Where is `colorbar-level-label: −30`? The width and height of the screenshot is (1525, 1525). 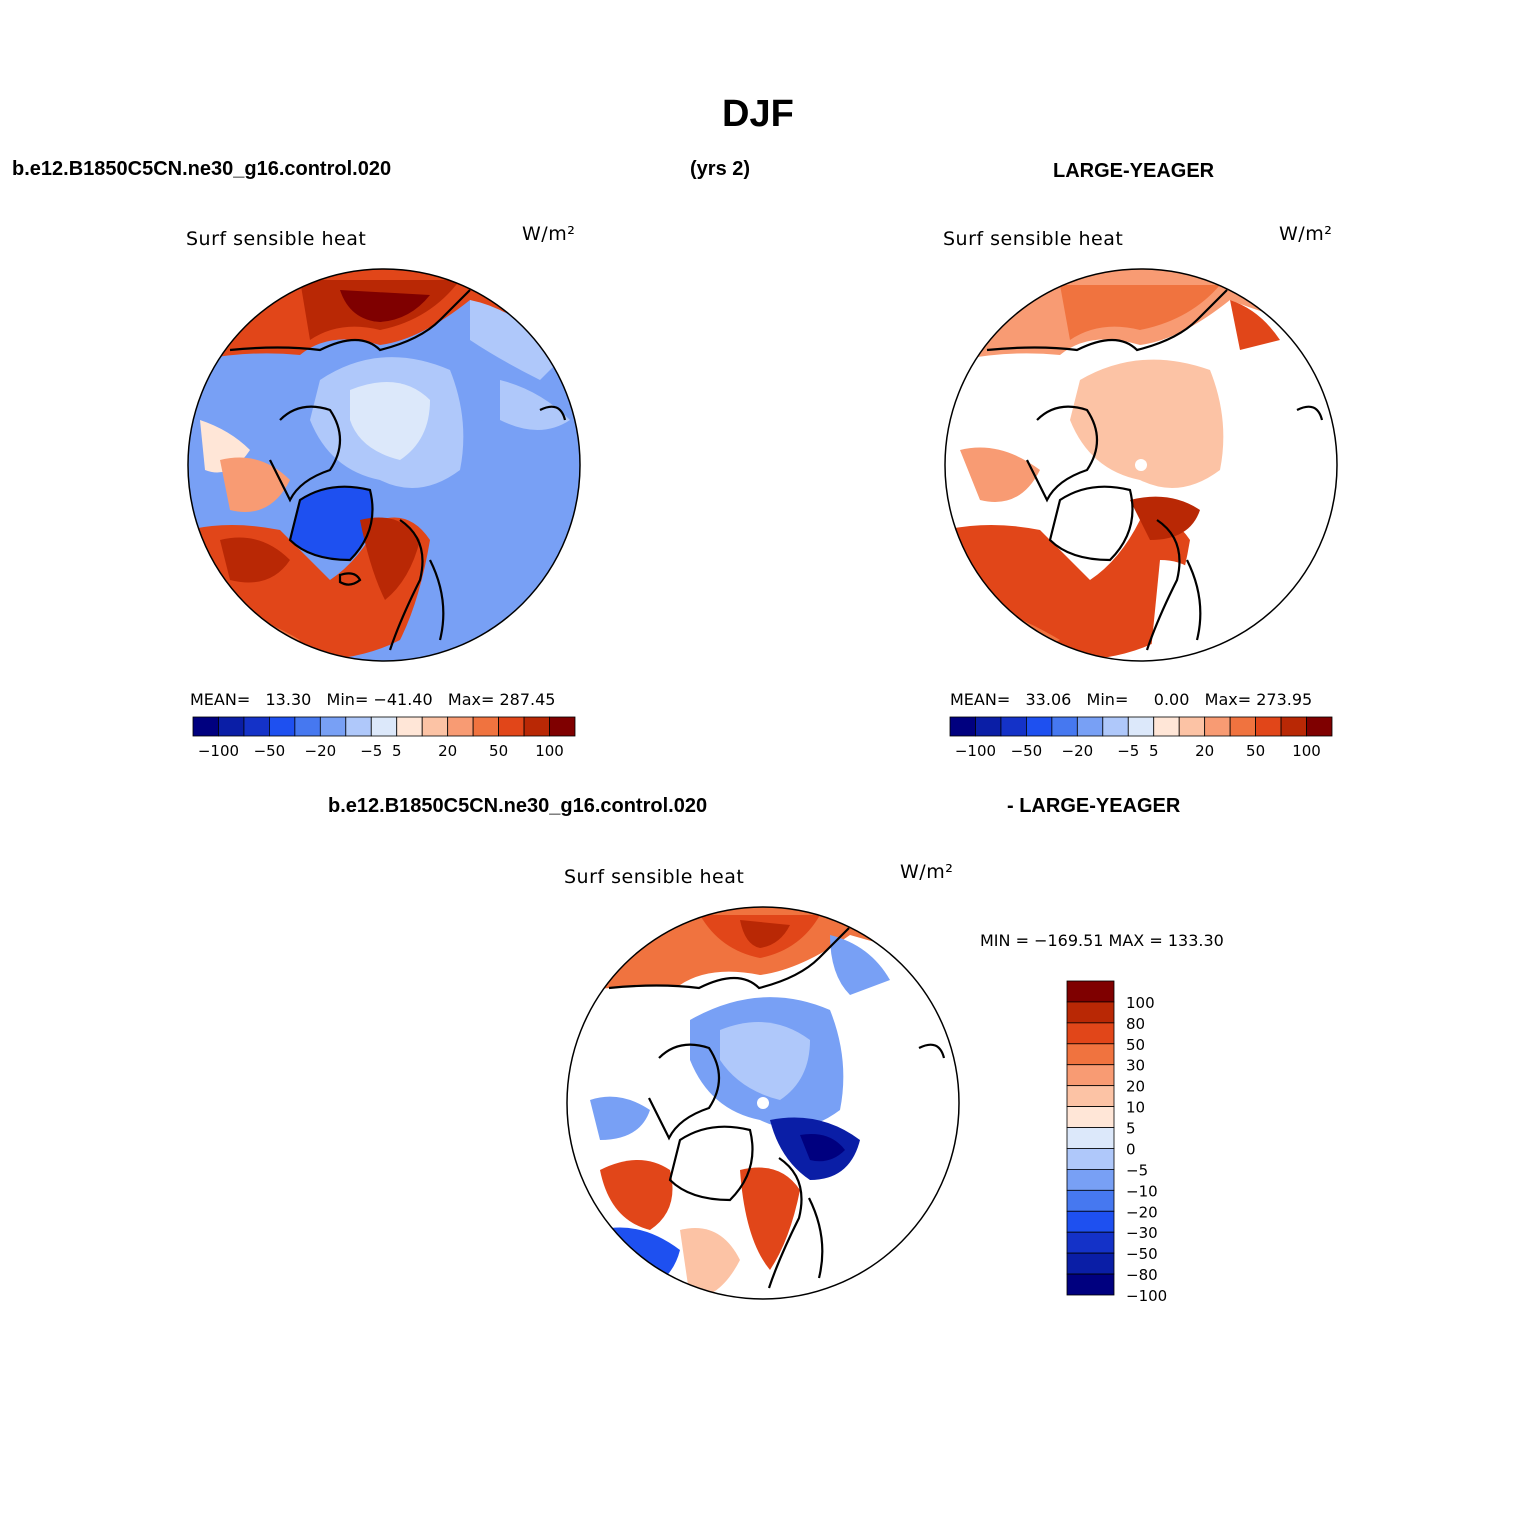 colorbar-level-label: −30 is located at coordinates (1142, 1233).